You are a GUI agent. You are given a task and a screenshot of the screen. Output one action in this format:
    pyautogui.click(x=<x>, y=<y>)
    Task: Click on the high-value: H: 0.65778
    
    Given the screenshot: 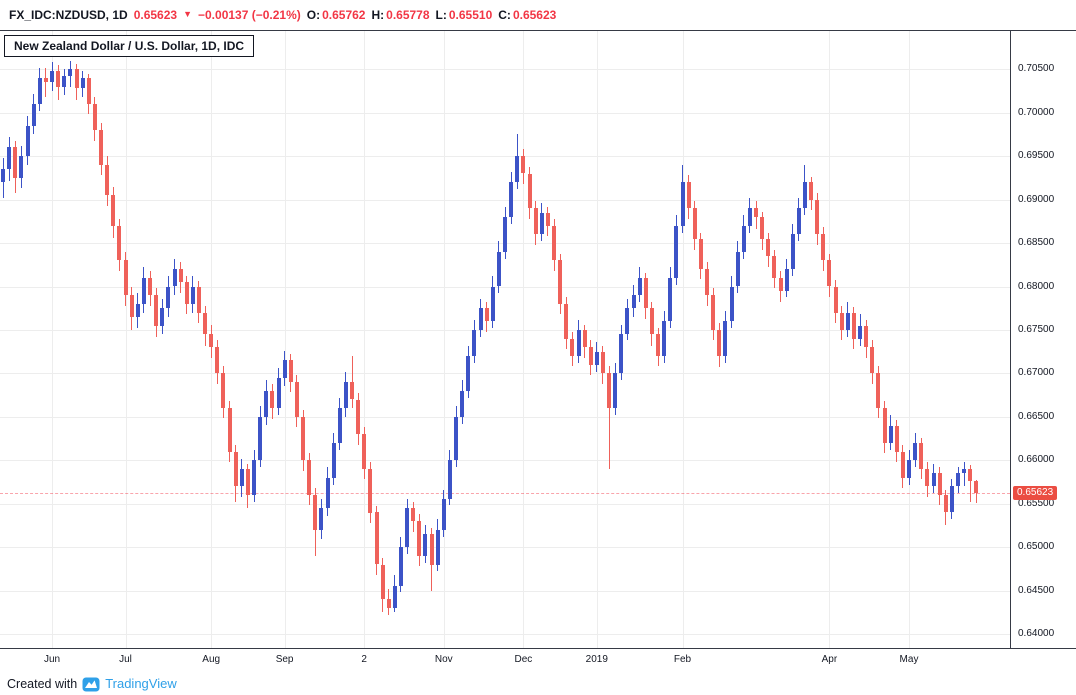 What is the action you would take?
    pyautogui.click(x=400, y=15)
    